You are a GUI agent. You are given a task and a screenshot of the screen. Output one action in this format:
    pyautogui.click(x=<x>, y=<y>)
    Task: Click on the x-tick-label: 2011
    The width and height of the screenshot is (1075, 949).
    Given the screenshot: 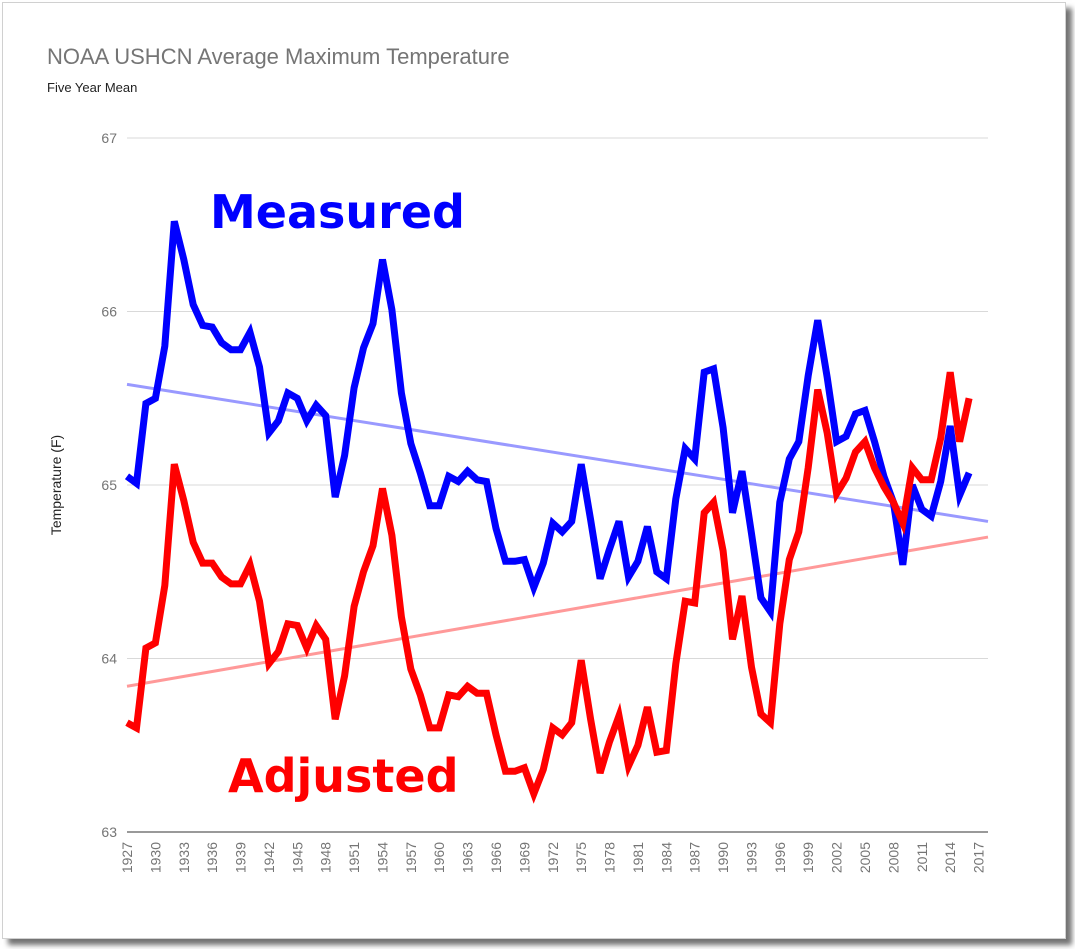 What is the action you would take?
    pyautogui.click(x=922, y=857)
    